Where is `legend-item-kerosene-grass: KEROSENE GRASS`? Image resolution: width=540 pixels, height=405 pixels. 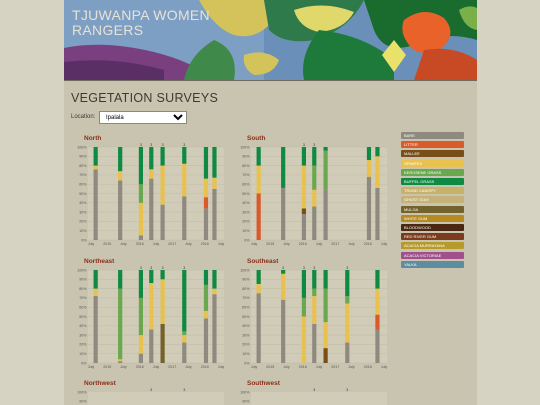 legend-item-kerosene-grass: KEROSENE GRASS is located at coordinates (432, 172).